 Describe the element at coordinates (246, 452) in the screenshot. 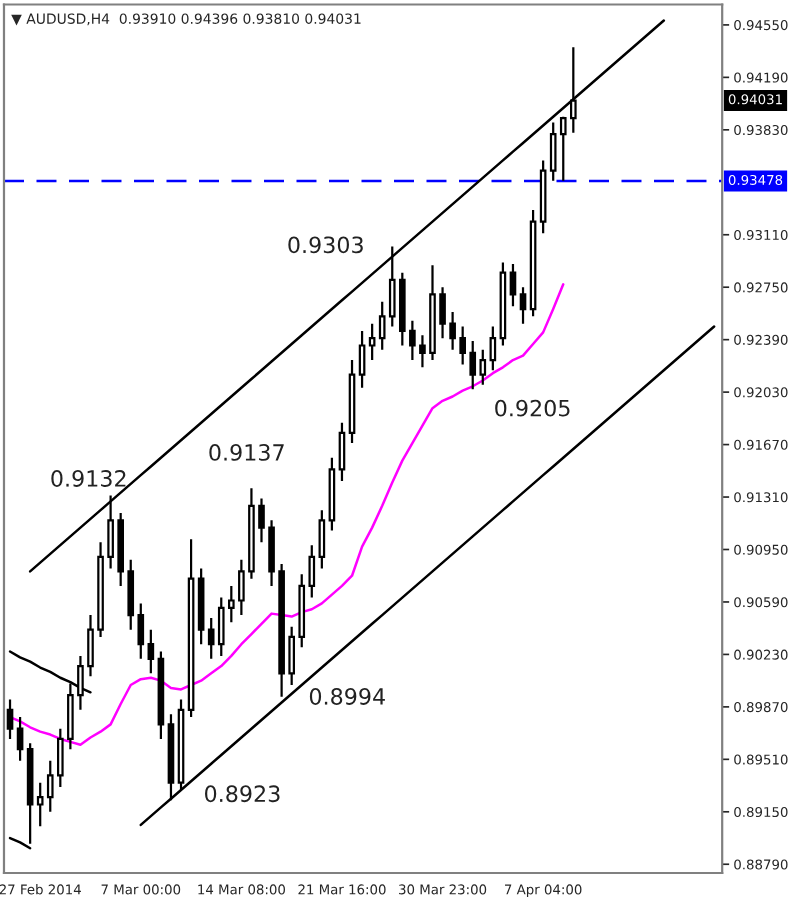

I see `annotation: 0.9137` at that location.